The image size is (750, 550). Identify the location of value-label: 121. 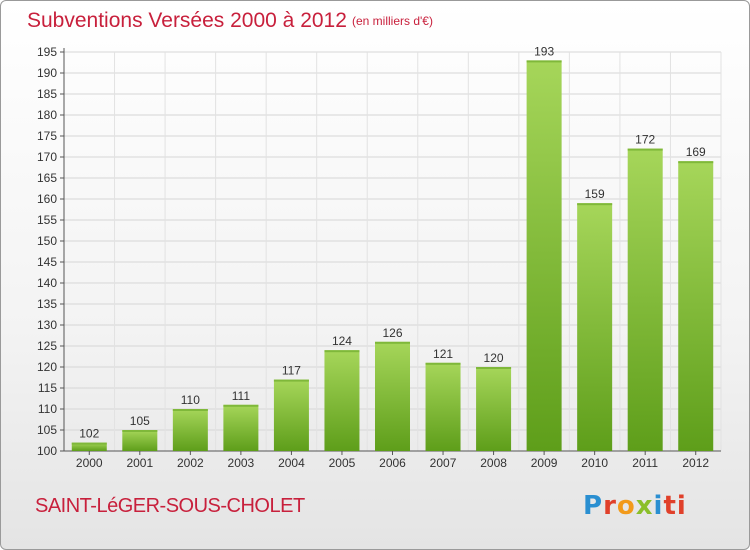
(443, 354).